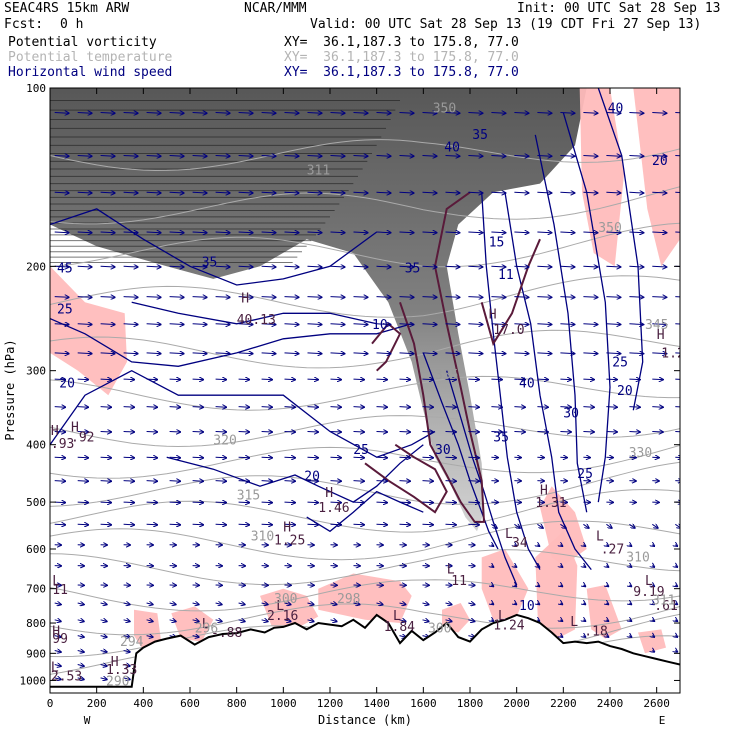 The image size is (740, 740). I want to click on theta-label: 294, so click(132, 642).